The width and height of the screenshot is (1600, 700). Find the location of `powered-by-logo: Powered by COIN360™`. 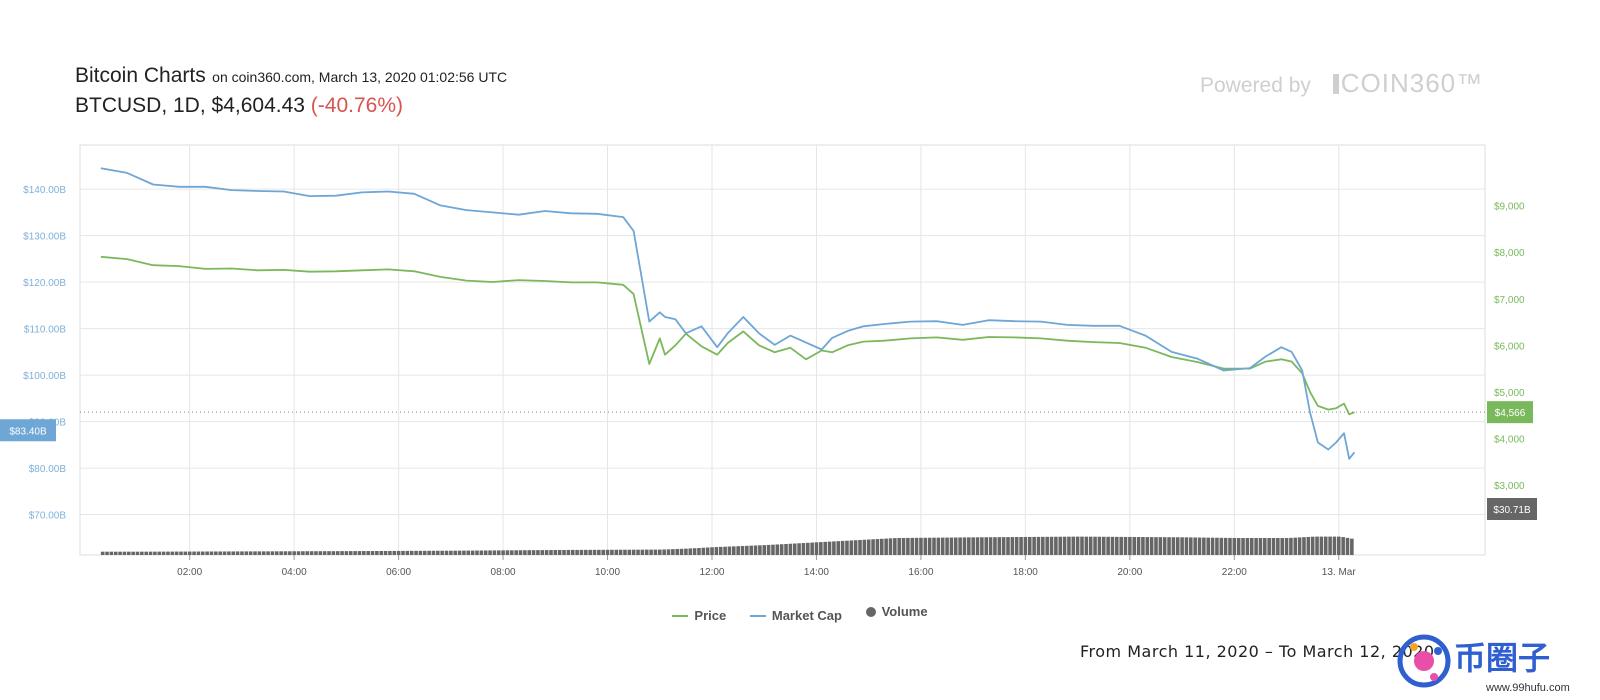

powered-by-logo: Powered by COIN360™ is located at coordinates (1341, 83).